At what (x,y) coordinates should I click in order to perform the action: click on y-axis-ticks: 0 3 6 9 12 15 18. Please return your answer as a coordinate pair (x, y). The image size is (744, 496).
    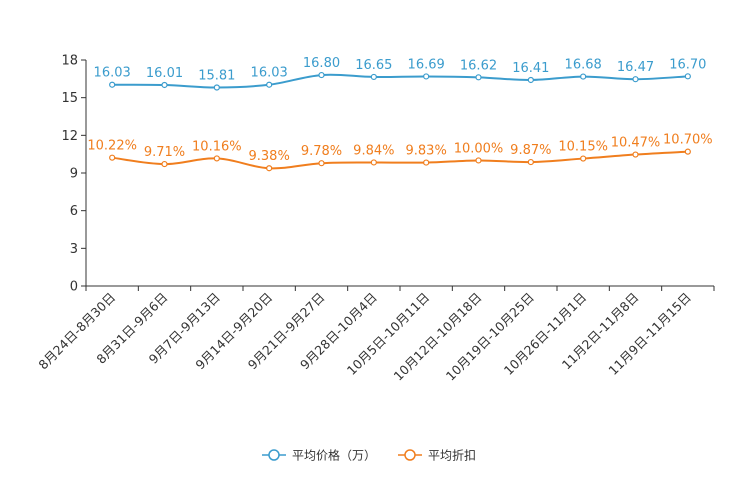
    Looking at the image, I should click on (73, 174).